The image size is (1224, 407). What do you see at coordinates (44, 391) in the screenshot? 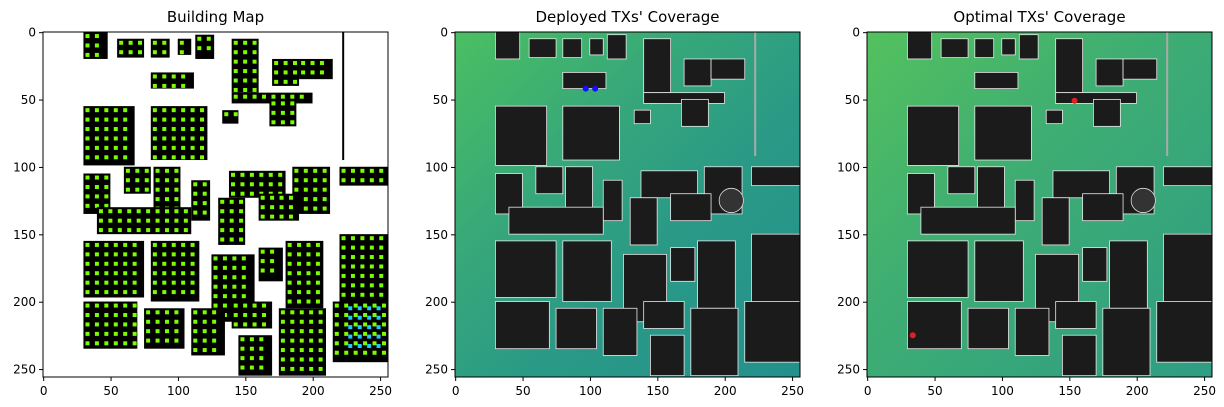
I see `x-tick-label: 0` at bounding box center [44, 391].